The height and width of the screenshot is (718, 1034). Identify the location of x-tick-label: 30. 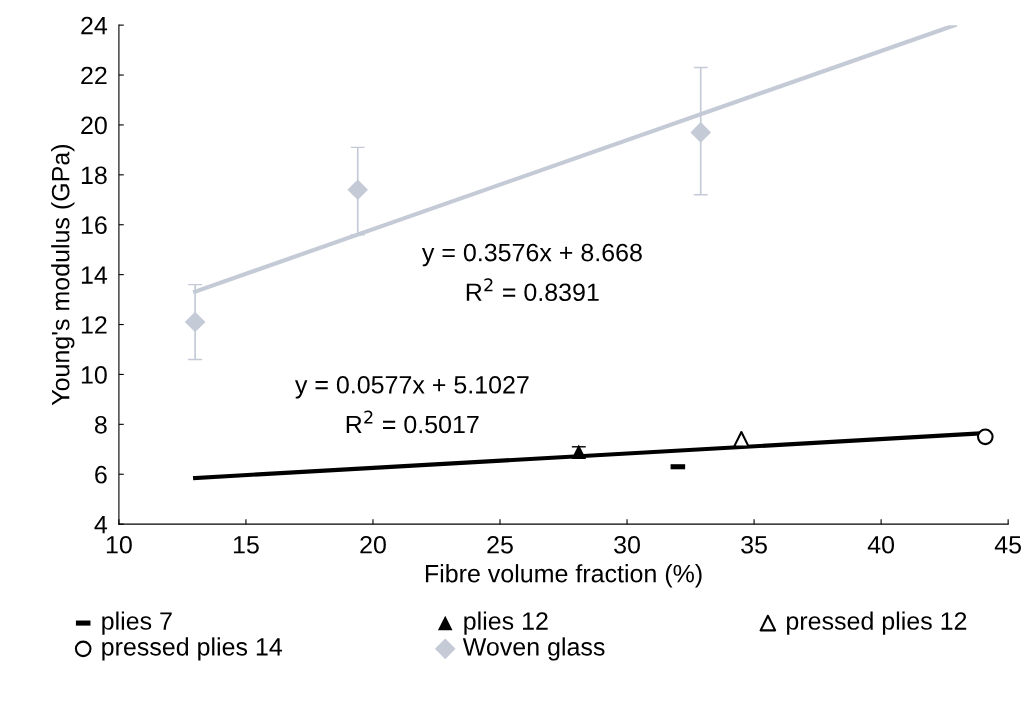
(627, 544).